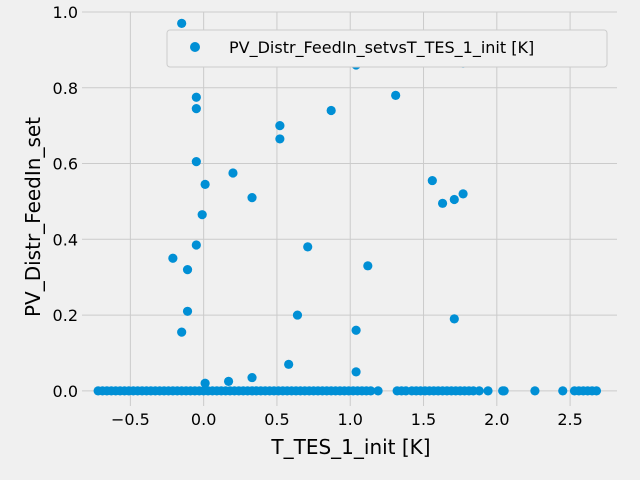  Describe the element at coordinates (33, 217) in the screenshot. I see `y-axis-label: PV_Distr_FeedIn_set` at that location.